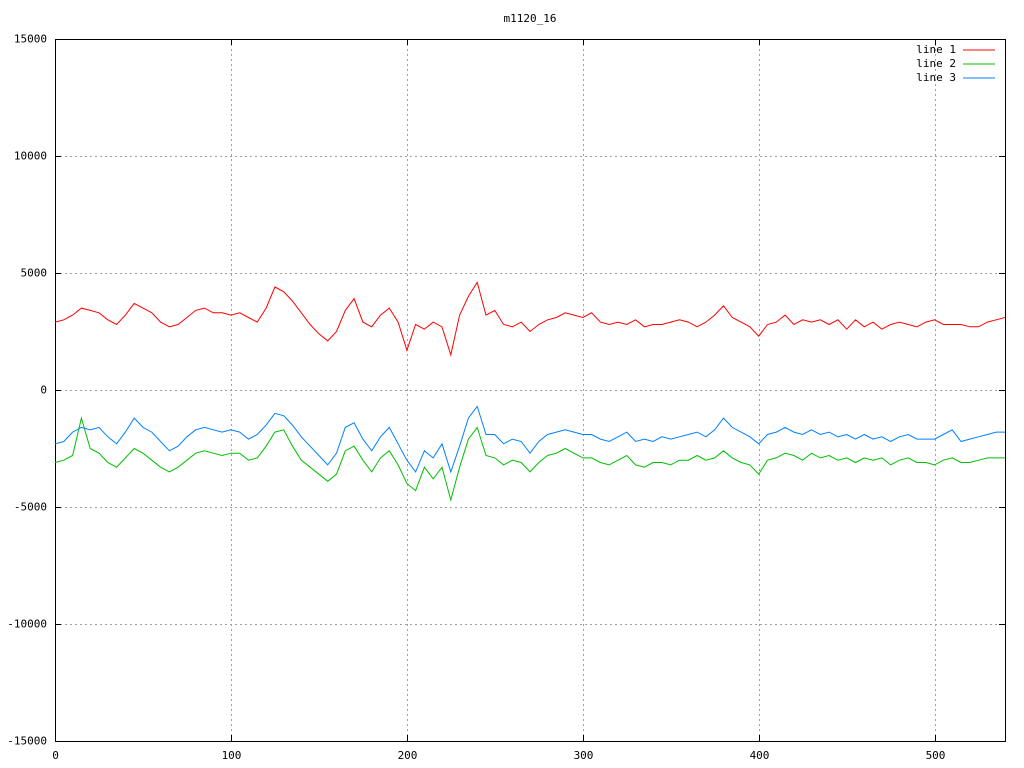 The image size is (1024, 768). I want to click on y-tick-label: 5000, so click(34, 273).